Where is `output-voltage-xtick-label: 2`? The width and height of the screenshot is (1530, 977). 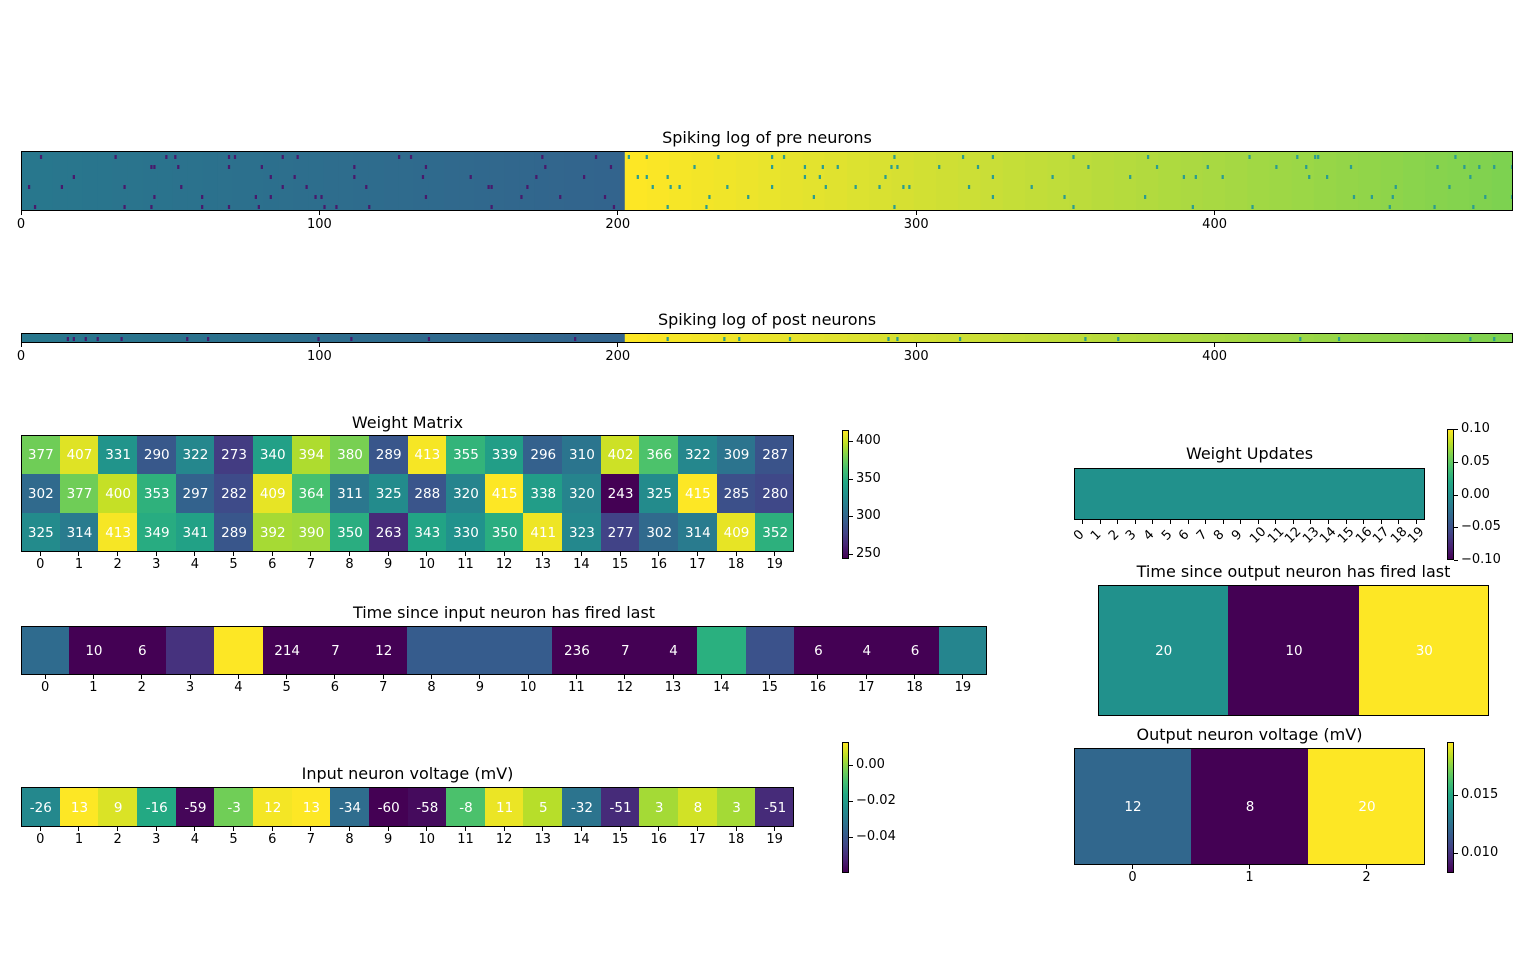 output-voltage-xtick-label: 2 is located at coordinates (1366, 877).